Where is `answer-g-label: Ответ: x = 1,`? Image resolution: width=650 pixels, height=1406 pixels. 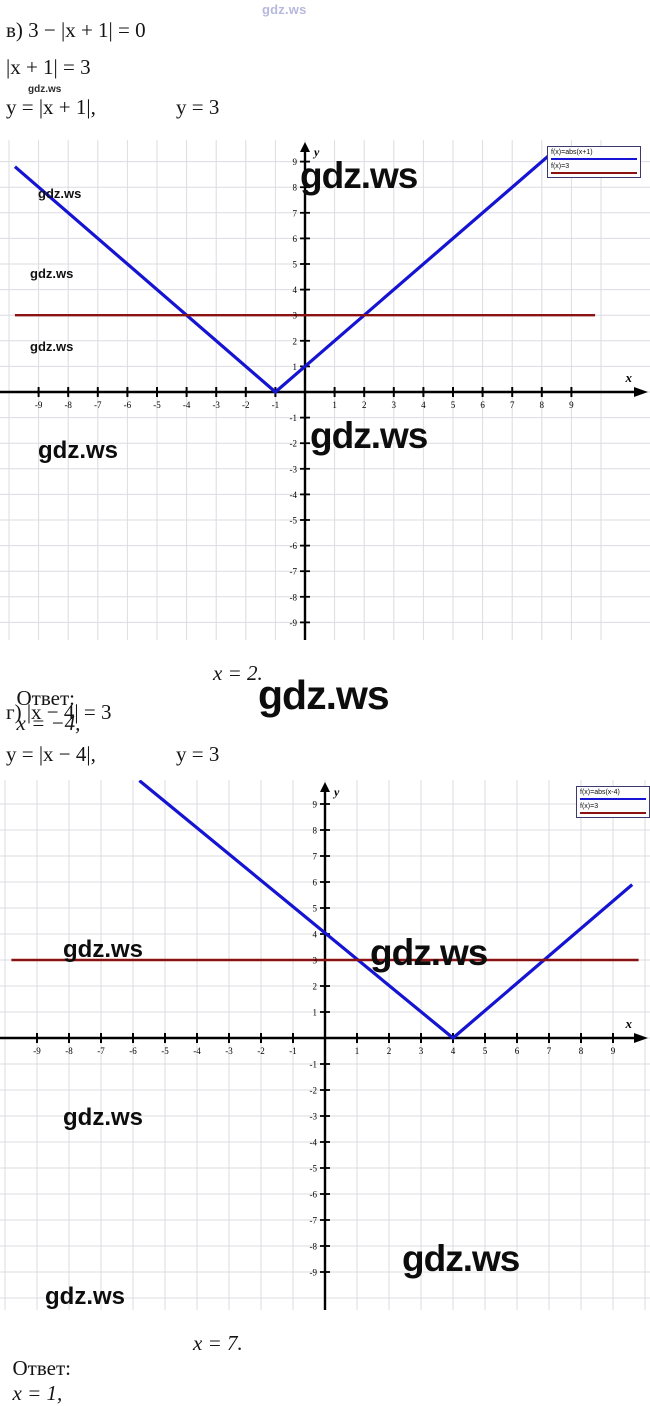 answer-g-label: Ответ: x = 1, is located at coordinates (36, 1368).